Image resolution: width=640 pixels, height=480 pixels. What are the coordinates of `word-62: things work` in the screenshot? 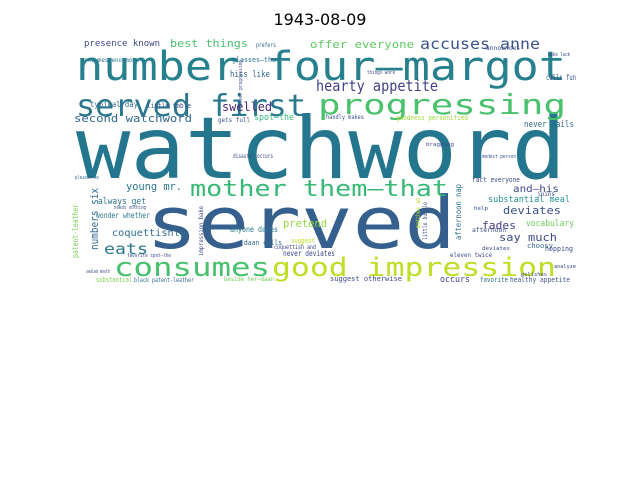 It's located at (381, 73).